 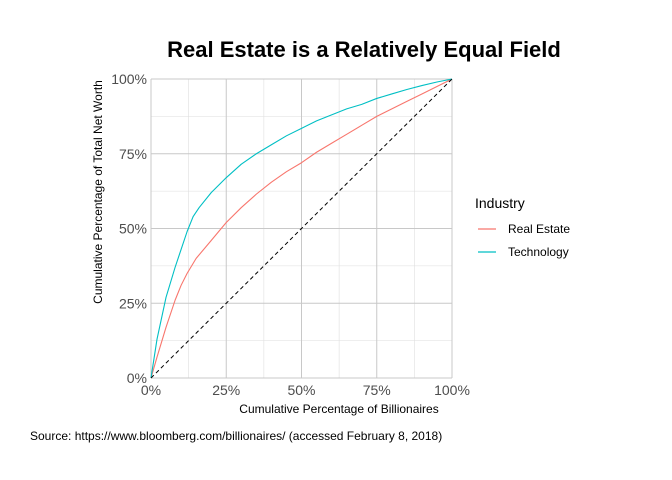 I want to click on x-tick-label: 50%, so click(x=301, y=390).